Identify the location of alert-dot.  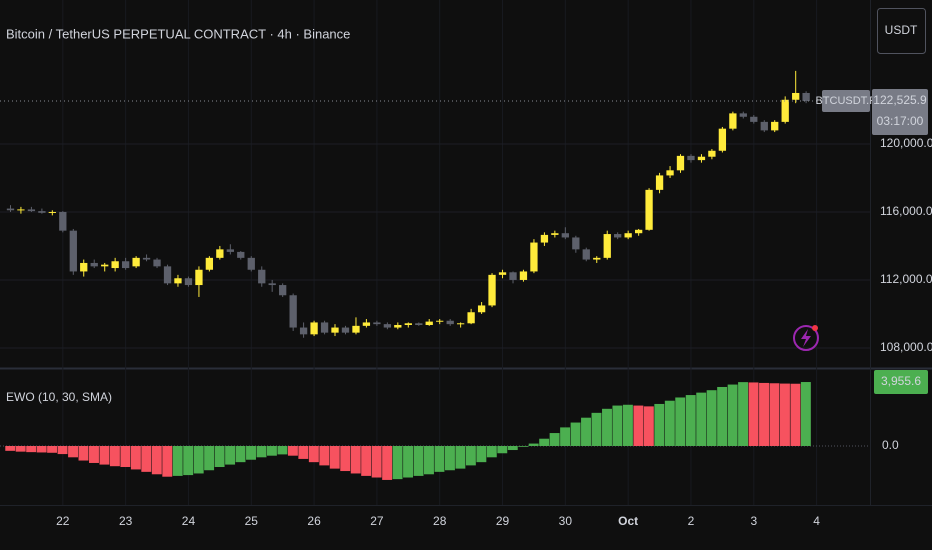
(815, 328).